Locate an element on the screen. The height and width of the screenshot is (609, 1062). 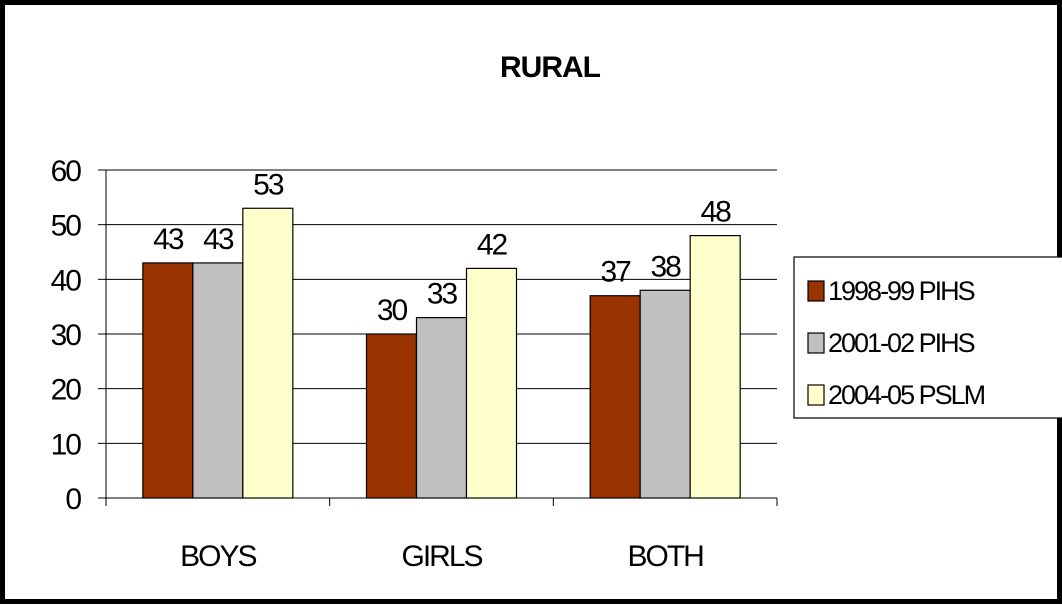
legend-label: 1998-99 PIHS is located at coordinates (901, 291).